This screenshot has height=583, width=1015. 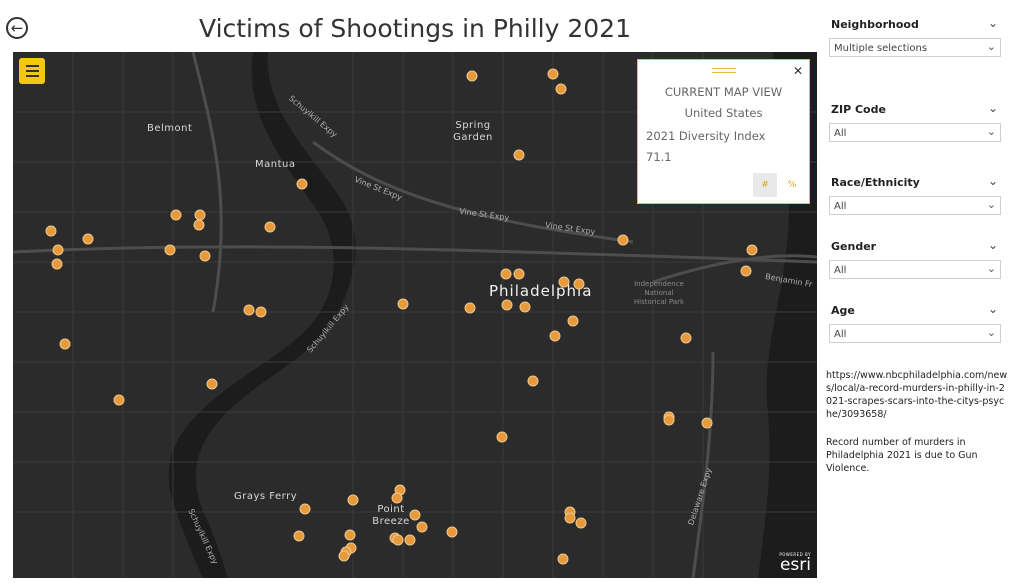 I want to click on page-title: Victims of Shootings in Philly 2021, so click(x=415, y=28).